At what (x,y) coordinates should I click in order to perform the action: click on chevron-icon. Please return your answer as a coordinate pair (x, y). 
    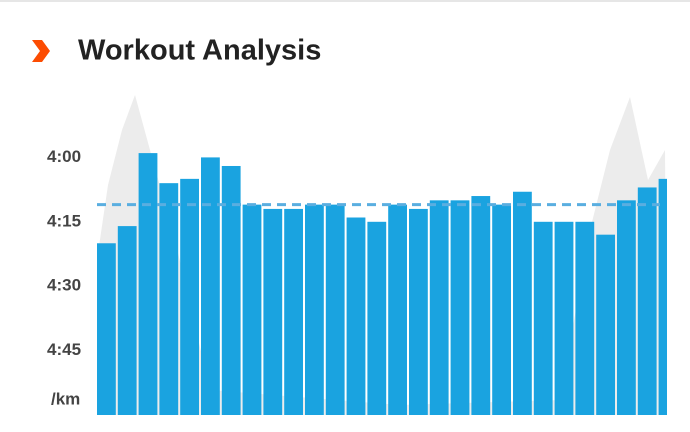
    Looking at the image, I should click on (41, 51).